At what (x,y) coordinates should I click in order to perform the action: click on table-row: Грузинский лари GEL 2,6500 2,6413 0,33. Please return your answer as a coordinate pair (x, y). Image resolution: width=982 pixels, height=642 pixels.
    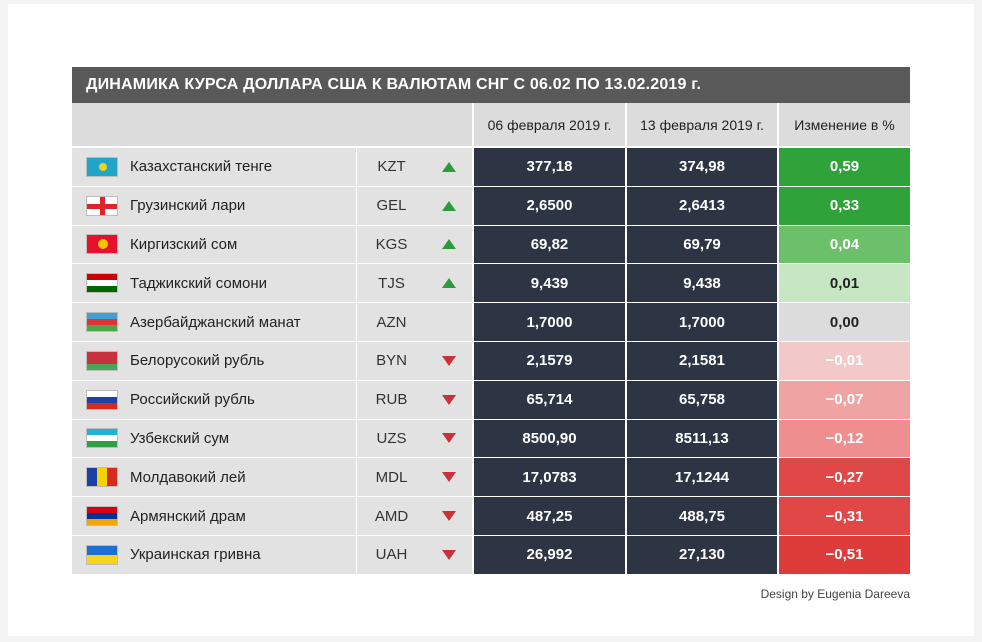
    Looking at the image, I should click on (491, 206).